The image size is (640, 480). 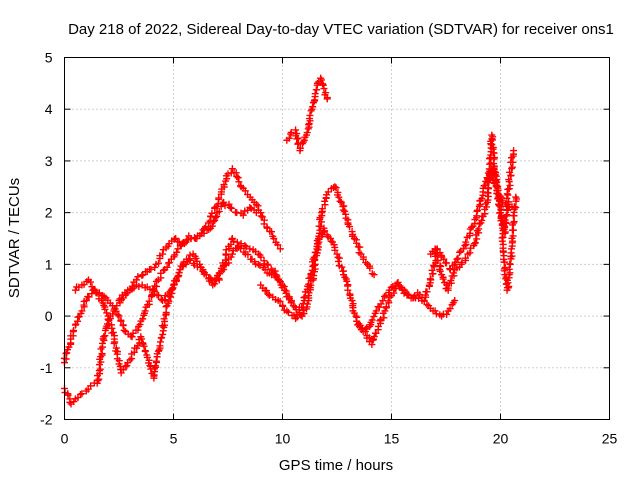 I want to click on y-tick-label: 5, so click(x=49, y=58).